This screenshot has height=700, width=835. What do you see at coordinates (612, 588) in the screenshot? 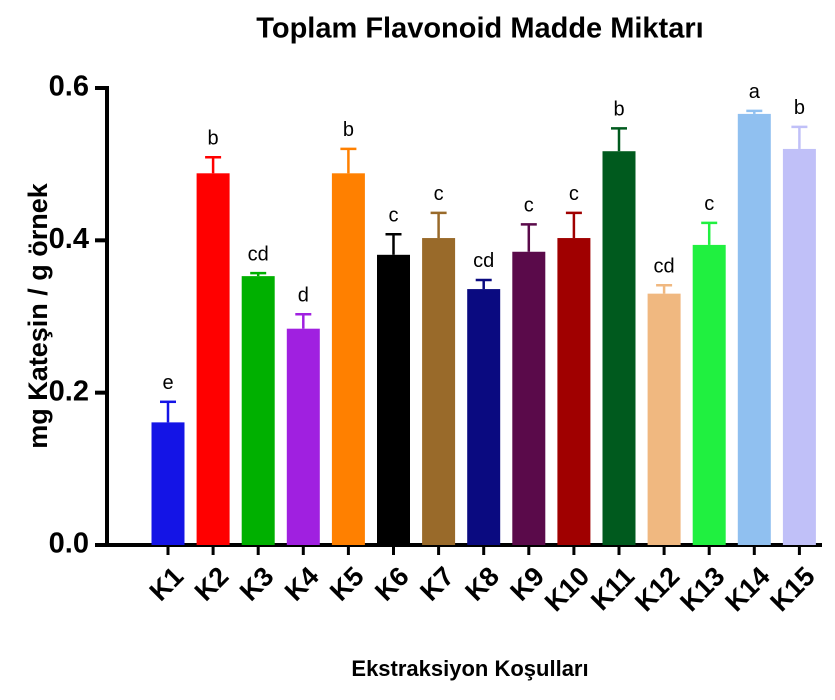
I see `x-tick-label: K11` at bounding box center [612, 588].